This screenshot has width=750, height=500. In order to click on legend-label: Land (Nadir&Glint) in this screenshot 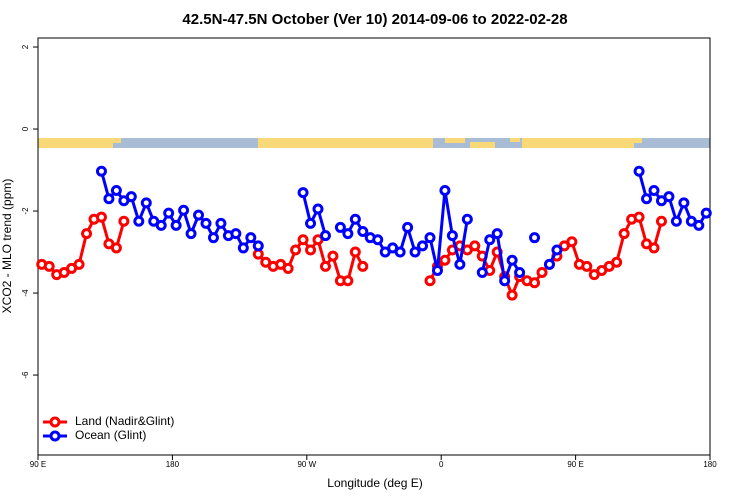, I will do `click(124, 421)`.